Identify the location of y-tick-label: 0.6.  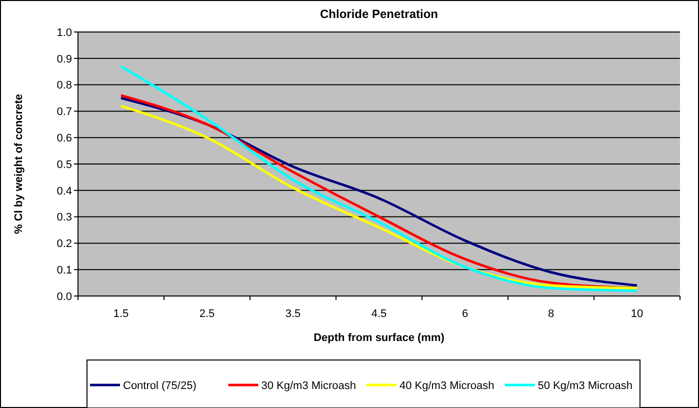
(64, 138).